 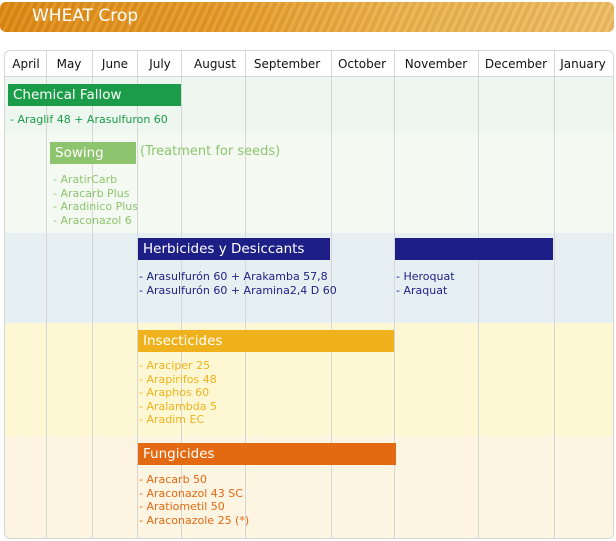 What do you see at coordinates (194, 520) in the screenshot?
I see `list-item: - Araconazole 25 (*)` at bounding box center [194, 520].